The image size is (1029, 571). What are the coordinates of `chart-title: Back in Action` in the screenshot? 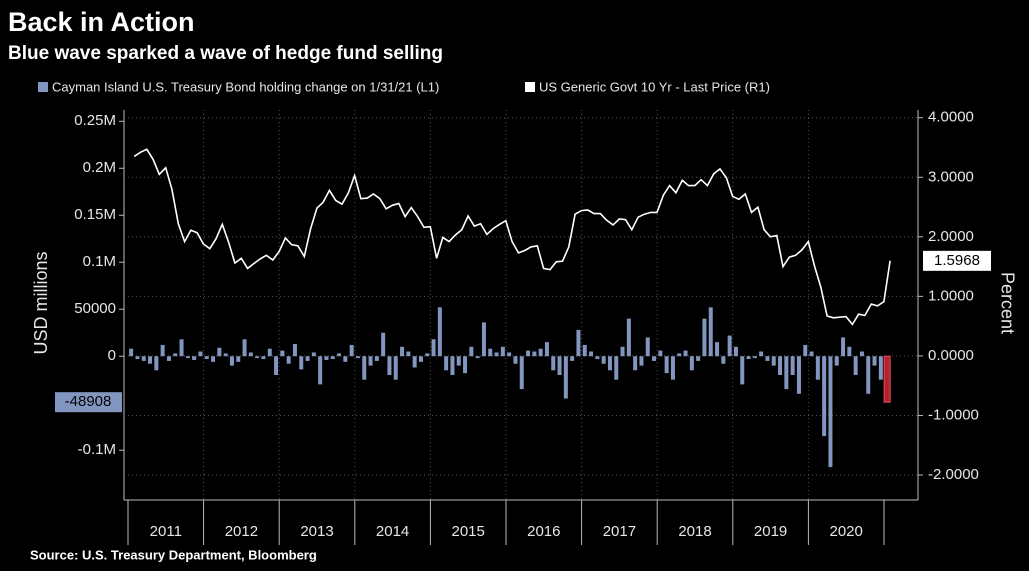 It's located at (101, 22).